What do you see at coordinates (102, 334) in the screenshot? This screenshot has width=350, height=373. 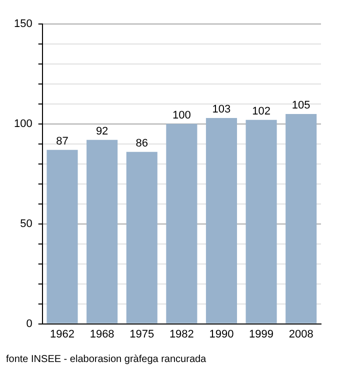 I see `x-tick-label: 1968` at bounding box center [102, 334].